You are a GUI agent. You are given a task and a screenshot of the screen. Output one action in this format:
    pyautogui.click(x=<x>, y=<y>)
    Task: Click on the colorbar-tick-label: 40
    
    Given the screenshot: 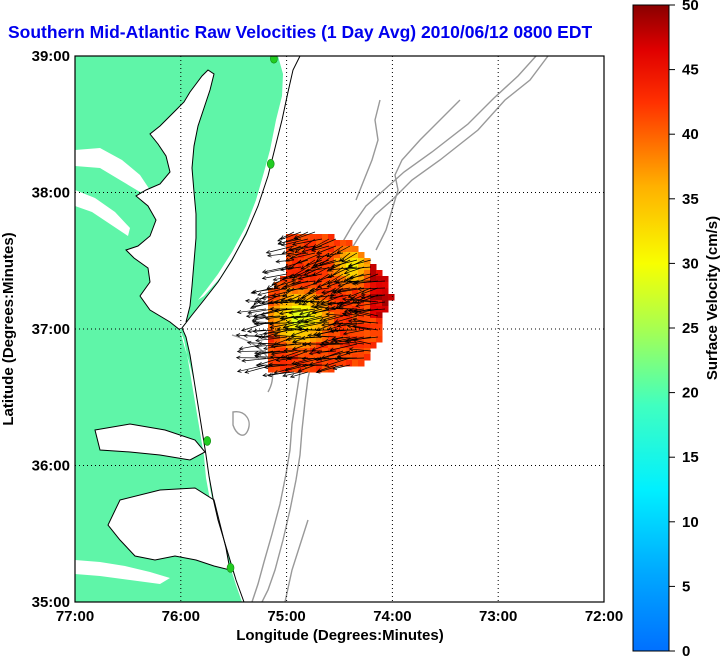 What is the action you would take?
    pyautogui.click(x=690, y=134)
    